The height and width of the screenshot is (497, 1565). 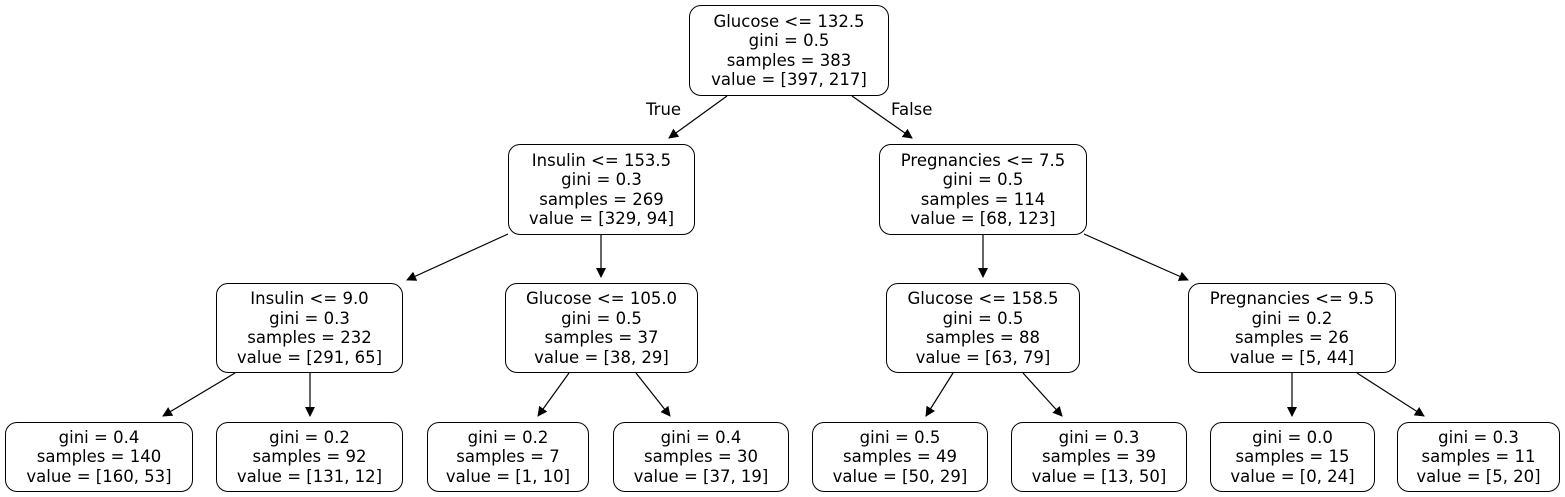 I want to click on node-value: value = [37, 19], so click(x=701, y=476).